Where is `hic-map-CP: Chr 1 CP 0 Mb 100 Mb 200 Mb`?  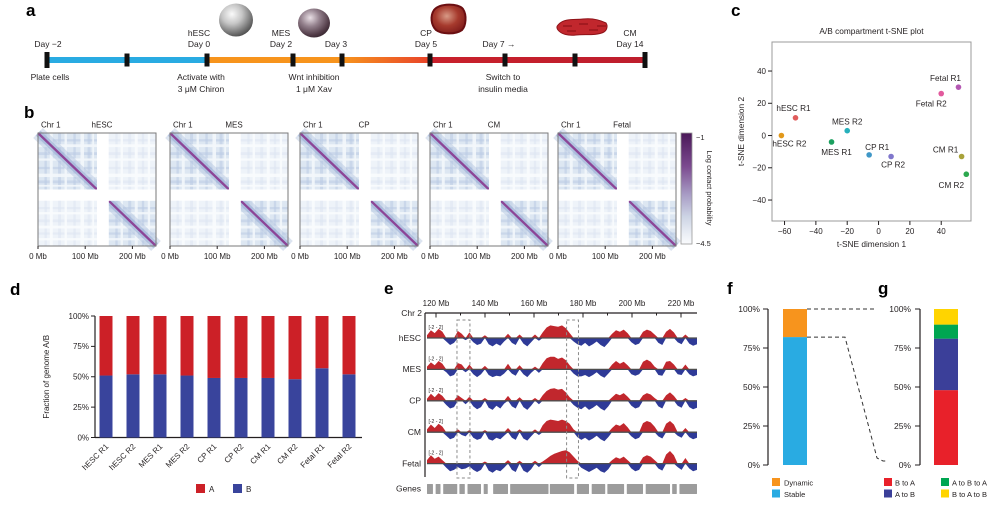 hic-map-CP: Chr 1 CP 0 Mb 100 Mb 200 Mb is located at coordinates (357, 191).